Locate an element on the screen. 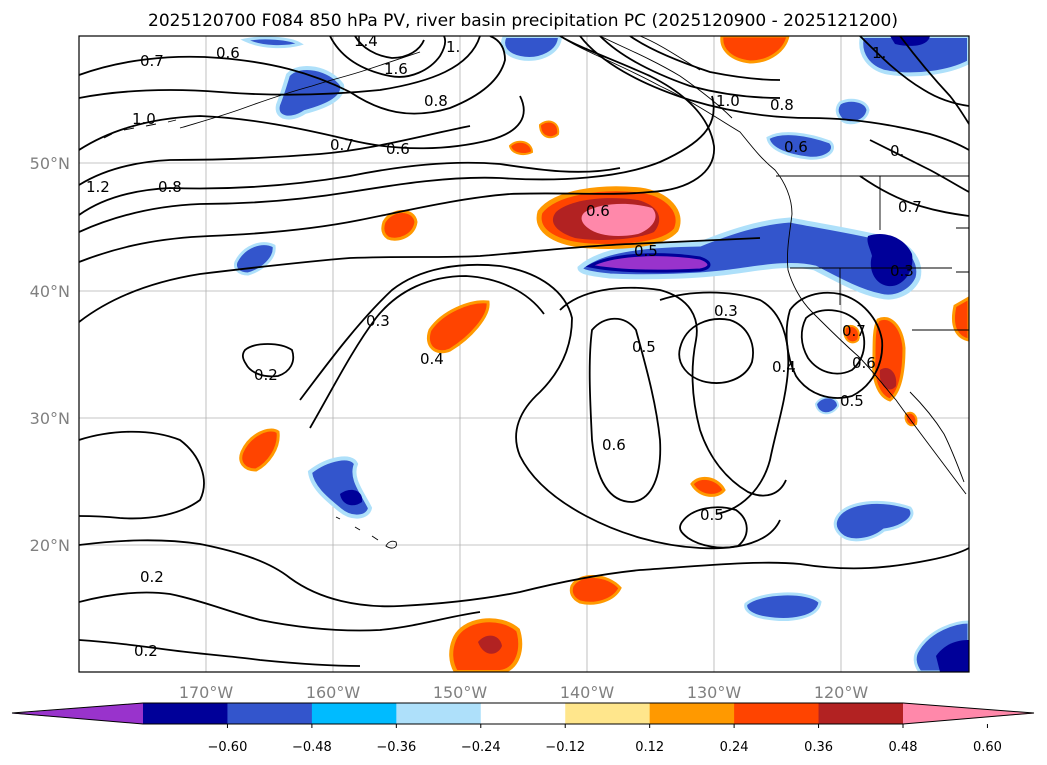 The image size is (1047, 765). longitude-labels: 170°W 160°W 150°W 140°W 130°W 120°W is located at coordinates (524, 692).